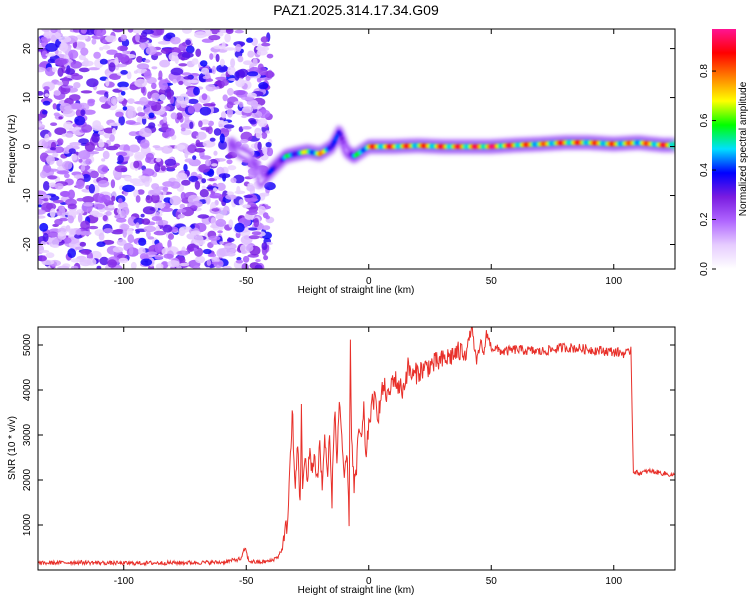  I want to click on y-tick-label: 5000, so click(27, 344).